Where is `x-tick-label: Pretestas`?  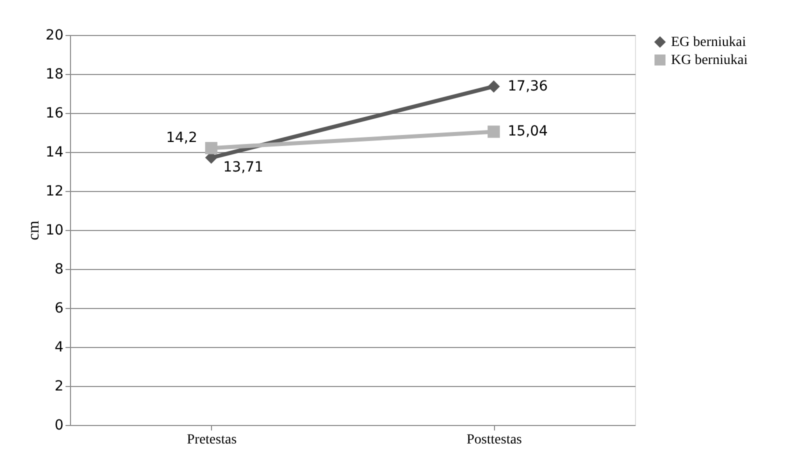
x-tick-label: Pretestas is located at coordinates (211, 440).